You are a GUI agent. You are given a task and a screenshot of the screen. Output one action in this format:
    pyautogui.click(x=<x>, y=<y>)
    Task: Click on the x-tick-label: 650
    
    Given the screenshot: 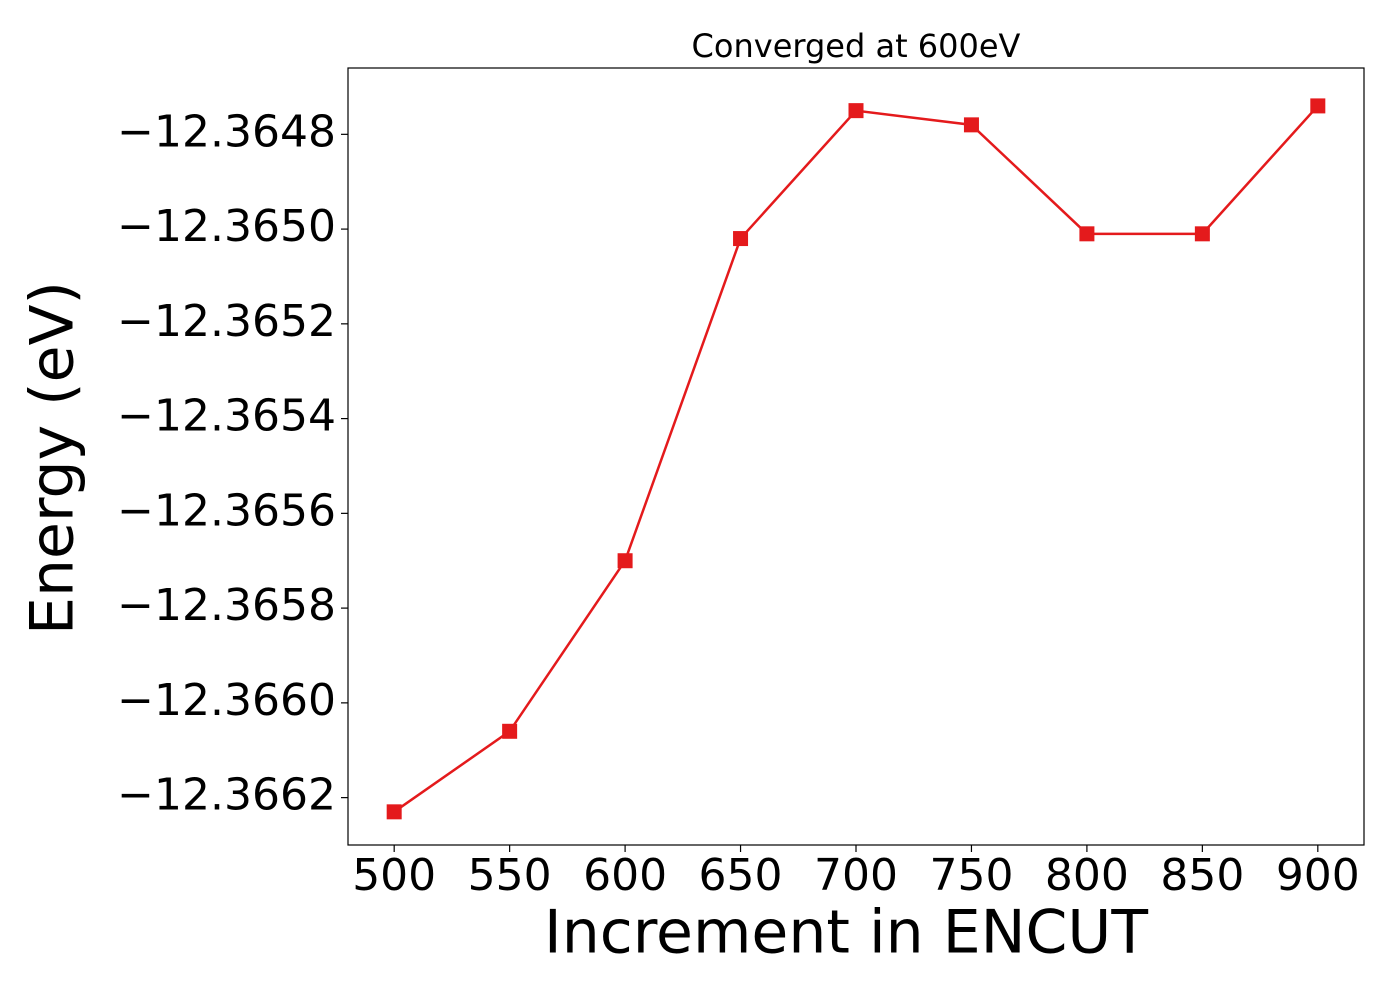 What is the action you would take?
    pyautogui.click(x=741, y=875)
    